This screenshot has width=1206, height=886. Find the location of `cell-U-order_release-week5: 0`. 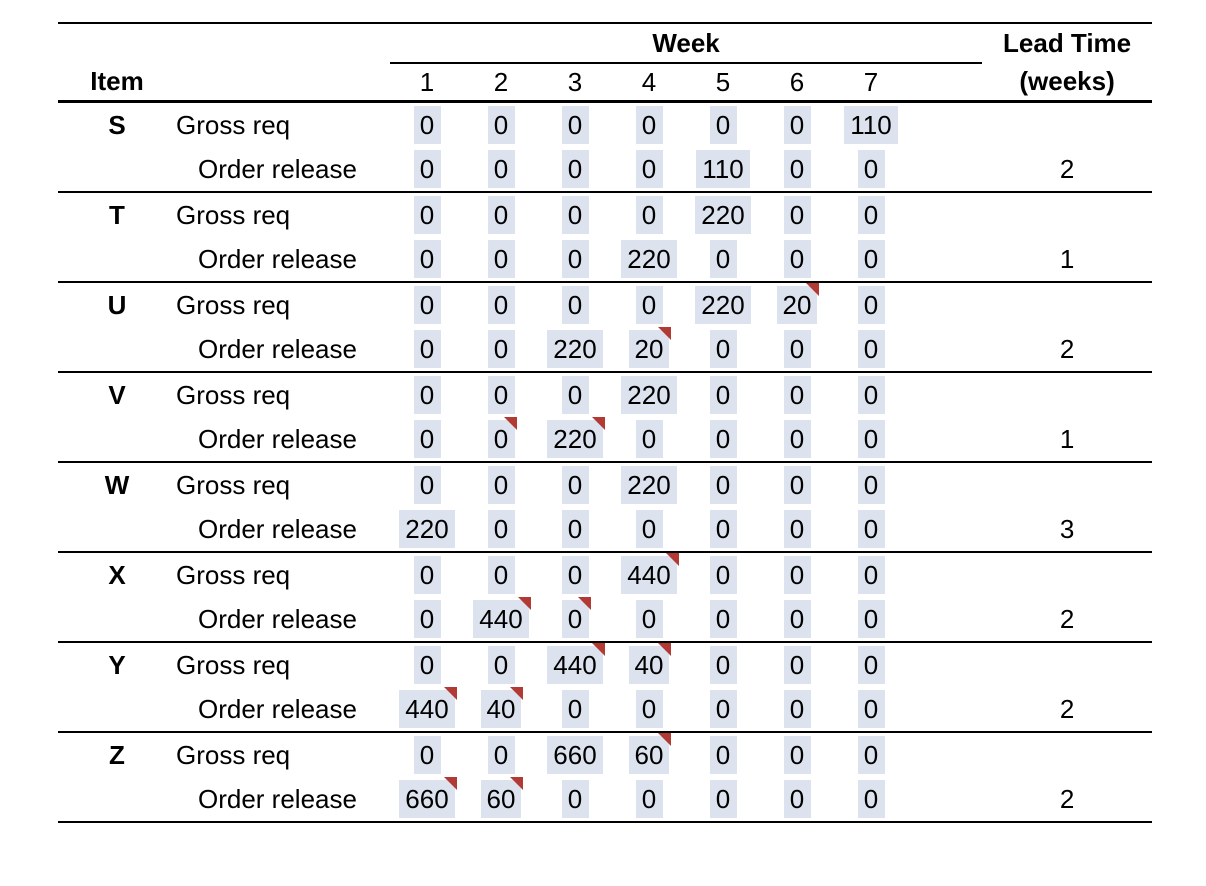

cell-U-order_release-week5: 0 is located at coordinates (723, 349).